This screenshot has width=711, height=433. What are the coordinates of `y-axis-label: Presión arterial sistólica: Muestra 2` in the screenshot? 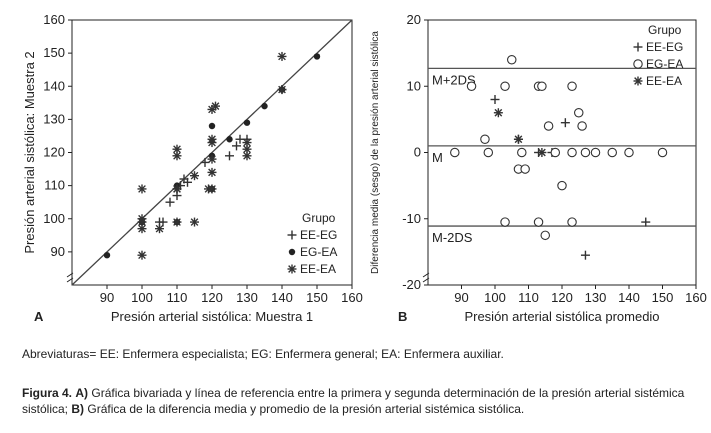 It's located at (29, 152).